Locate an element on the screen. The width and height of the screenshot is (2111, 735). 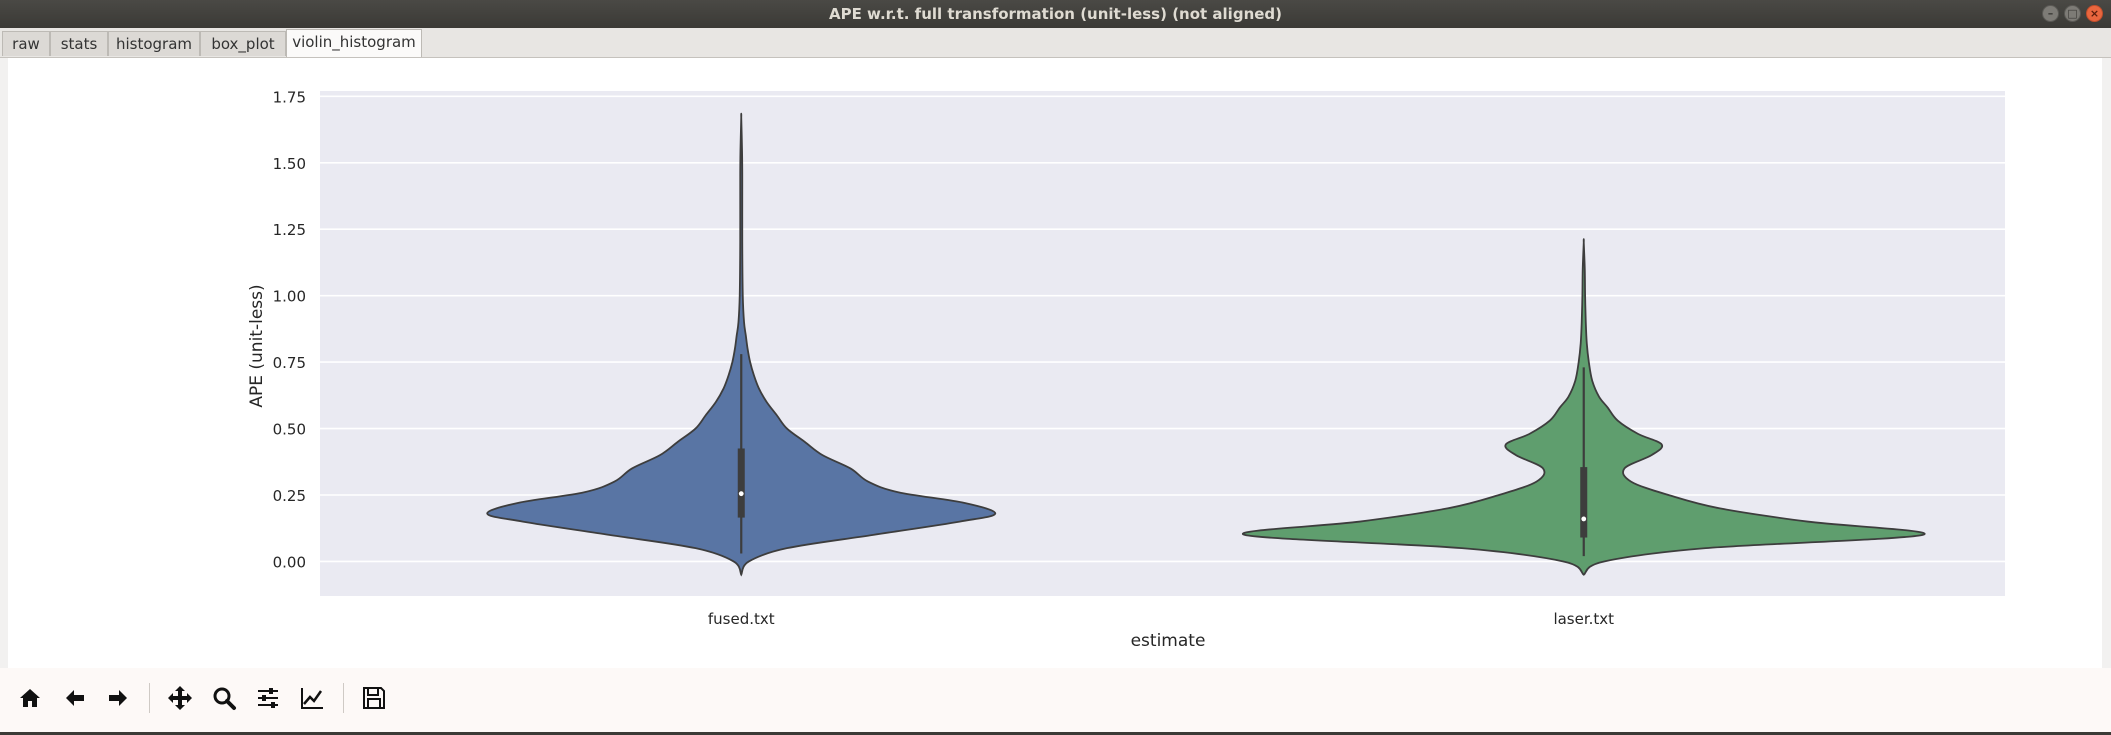
y-tick-label: 1.00 is located at coordinates (289, 297).